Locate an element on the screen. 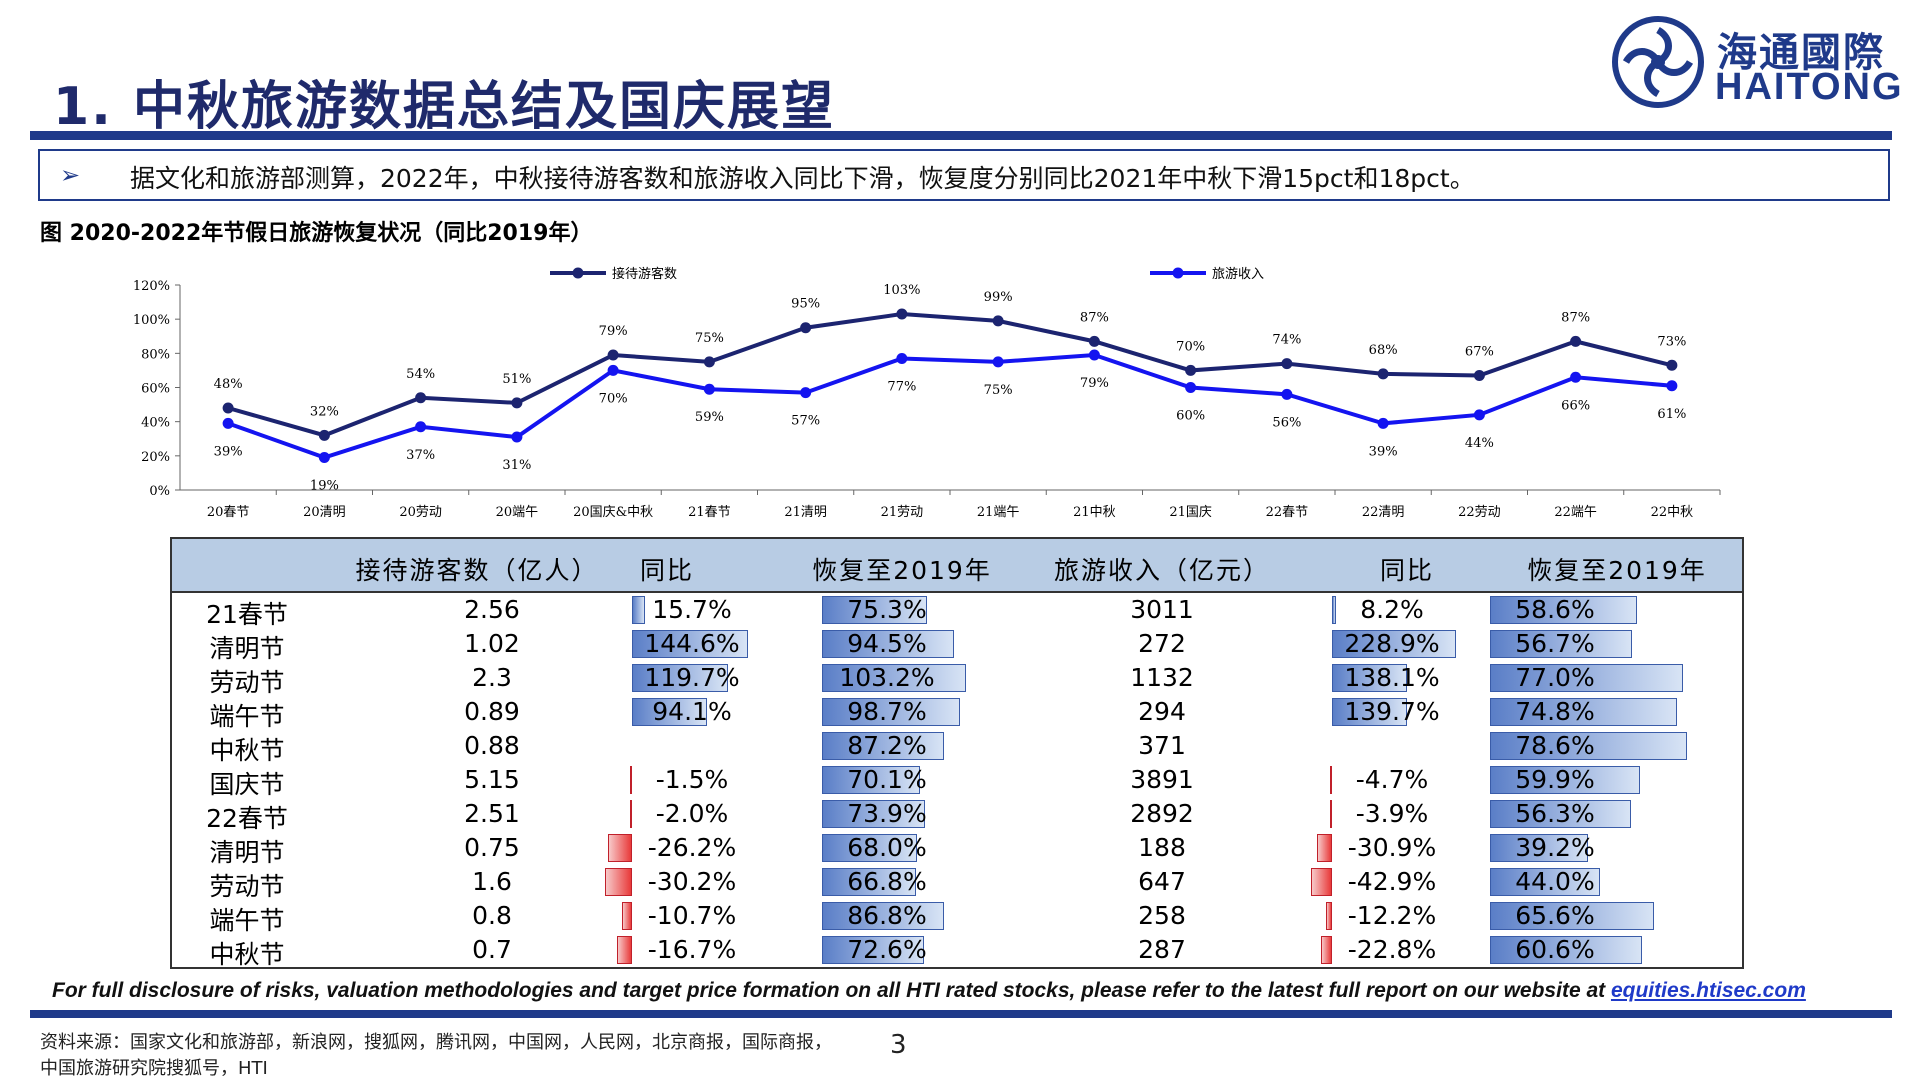 This screenshot has width=1919, height=1082. revenue-value: 2892 is located at coordinates (1162, 813).